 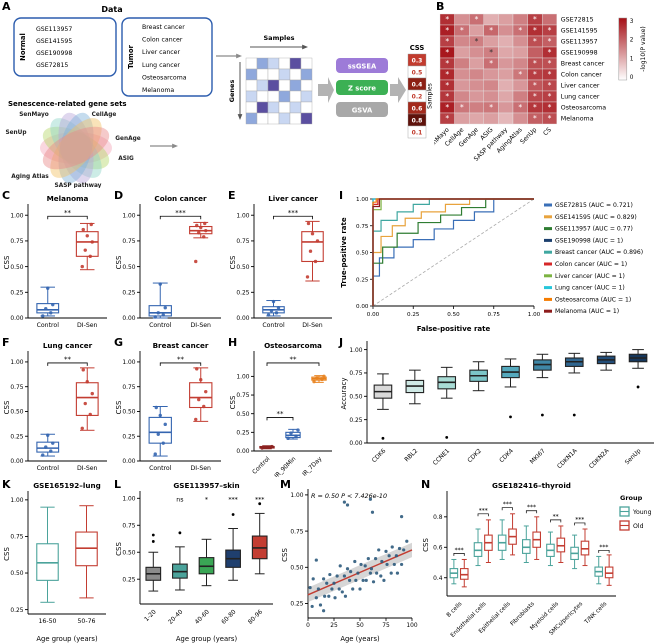 What do you see at coordinates (30, 177) in the screenshot?
I see `svg-text: Aging Atlas` at bounding box center [30, 177].